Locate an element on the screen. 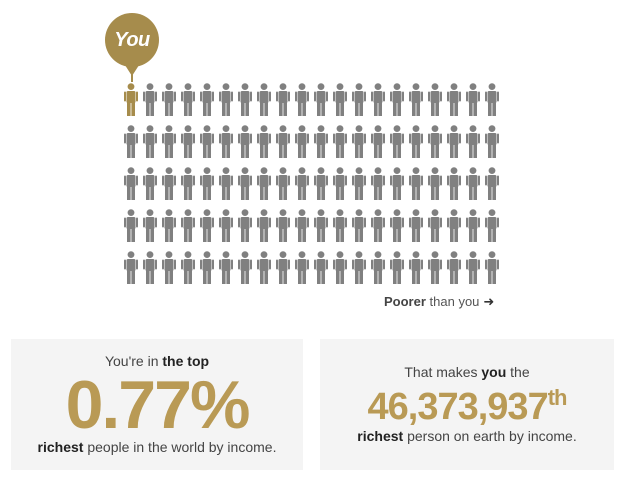  rank-intro-bold: you is located at coordinates (494, 372).